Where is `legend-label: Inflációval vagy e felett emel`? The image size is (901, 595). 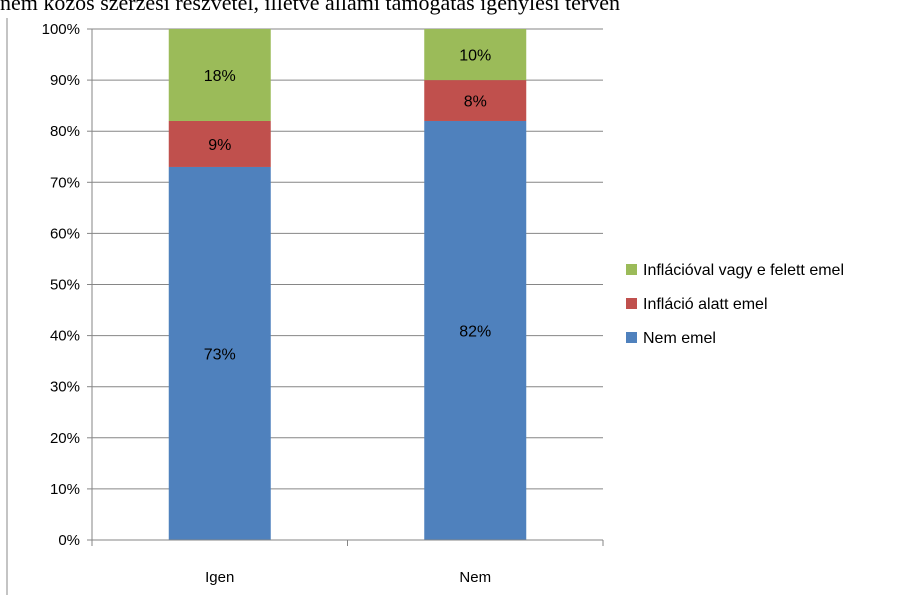 legend-label: Inflációval vagy e felett emel is located at coordinates (743, 270).